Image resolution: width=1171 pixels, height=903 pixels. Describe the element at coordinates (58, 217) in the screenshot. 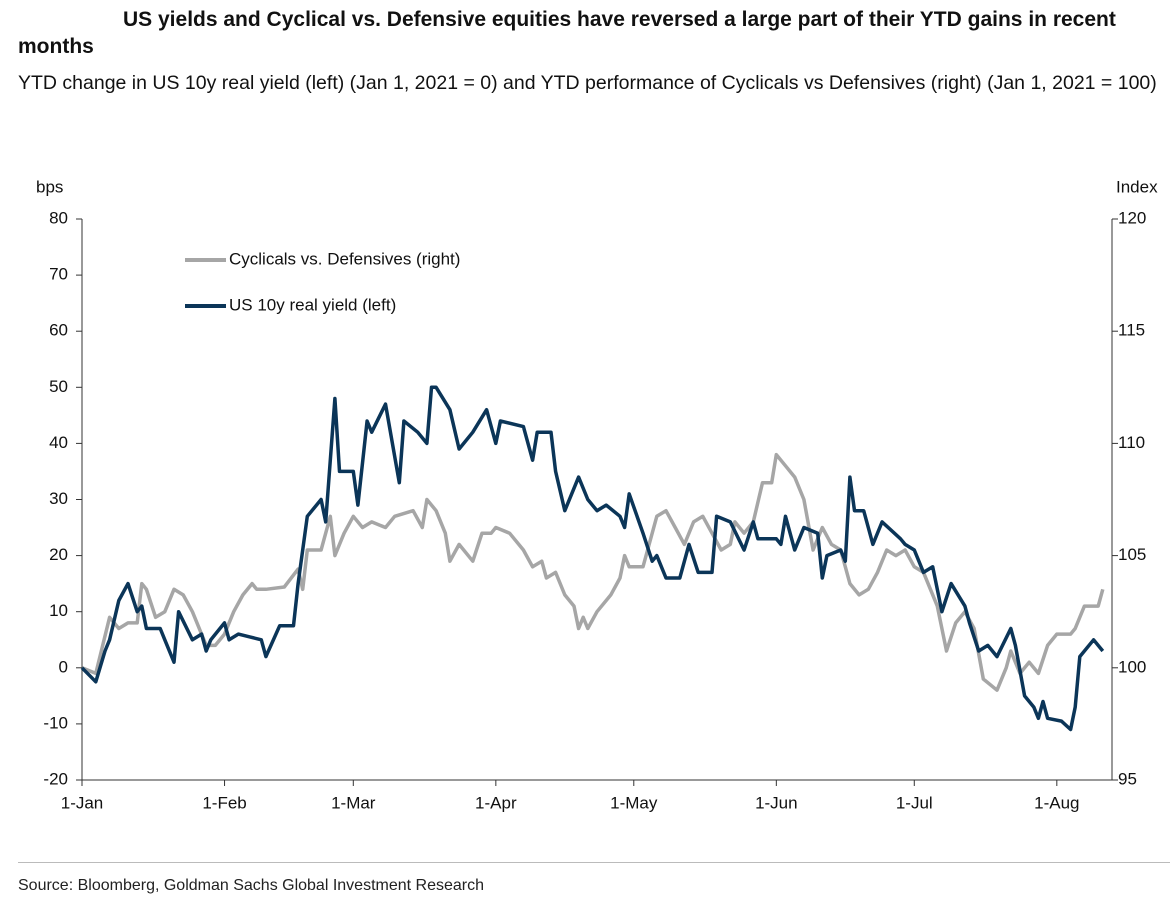

I see `y-tick-label: 80` at that location.